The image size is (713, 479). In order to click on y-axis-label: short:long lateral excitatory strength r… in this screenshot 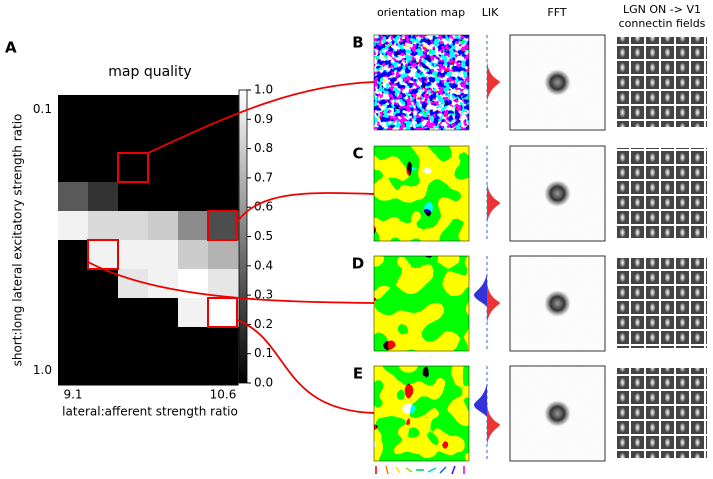, I will do `click(18, 240)`.